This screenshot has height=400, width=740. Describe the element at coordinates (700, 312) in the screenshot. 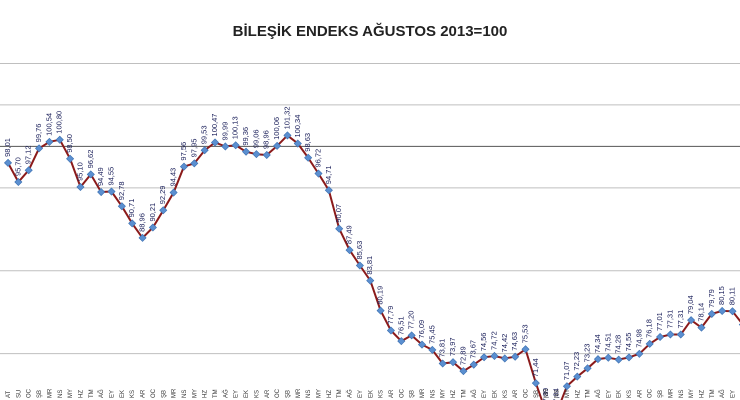

I see `data-label: 78,14` at that location.